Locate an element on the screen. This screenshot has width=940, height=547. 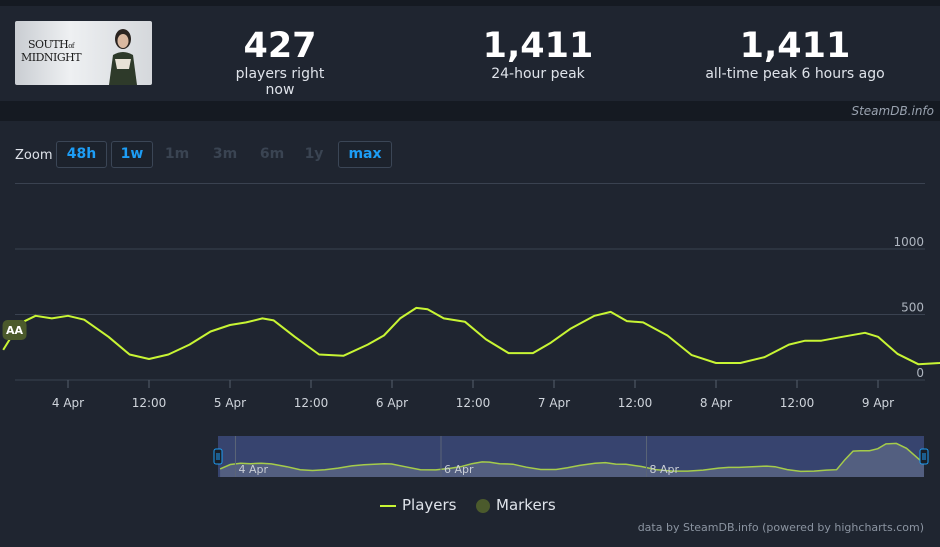
x-tick-label: 8 Apr is located at coordinates (716, 403).